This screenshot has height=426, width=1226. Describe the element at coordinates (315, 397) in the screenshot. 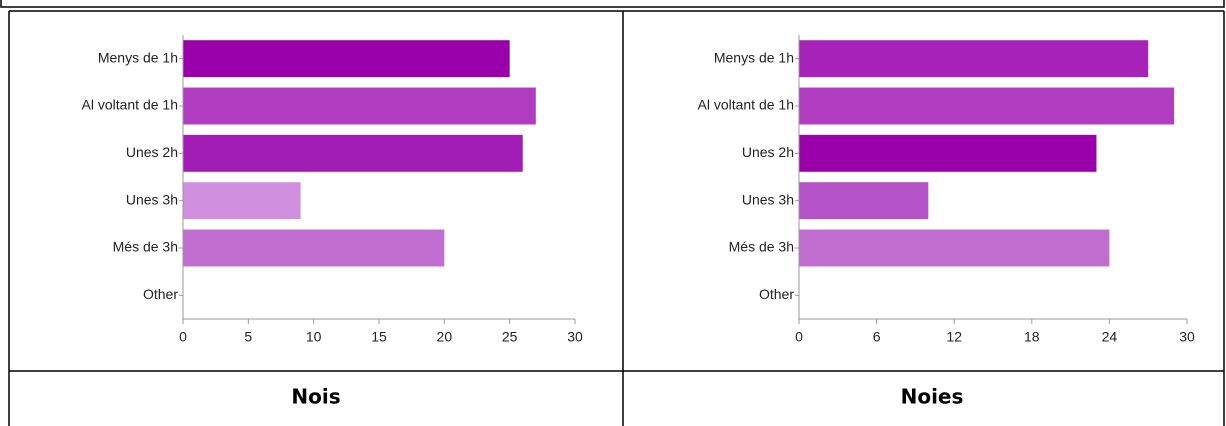

I see `caption: Nois` at that location.